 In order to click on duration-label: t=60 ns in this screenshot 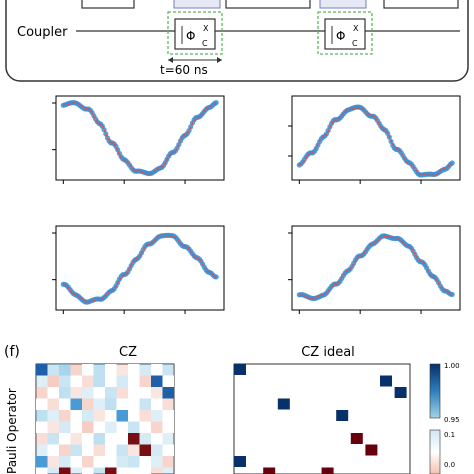, I will do `click(184, 70)`.